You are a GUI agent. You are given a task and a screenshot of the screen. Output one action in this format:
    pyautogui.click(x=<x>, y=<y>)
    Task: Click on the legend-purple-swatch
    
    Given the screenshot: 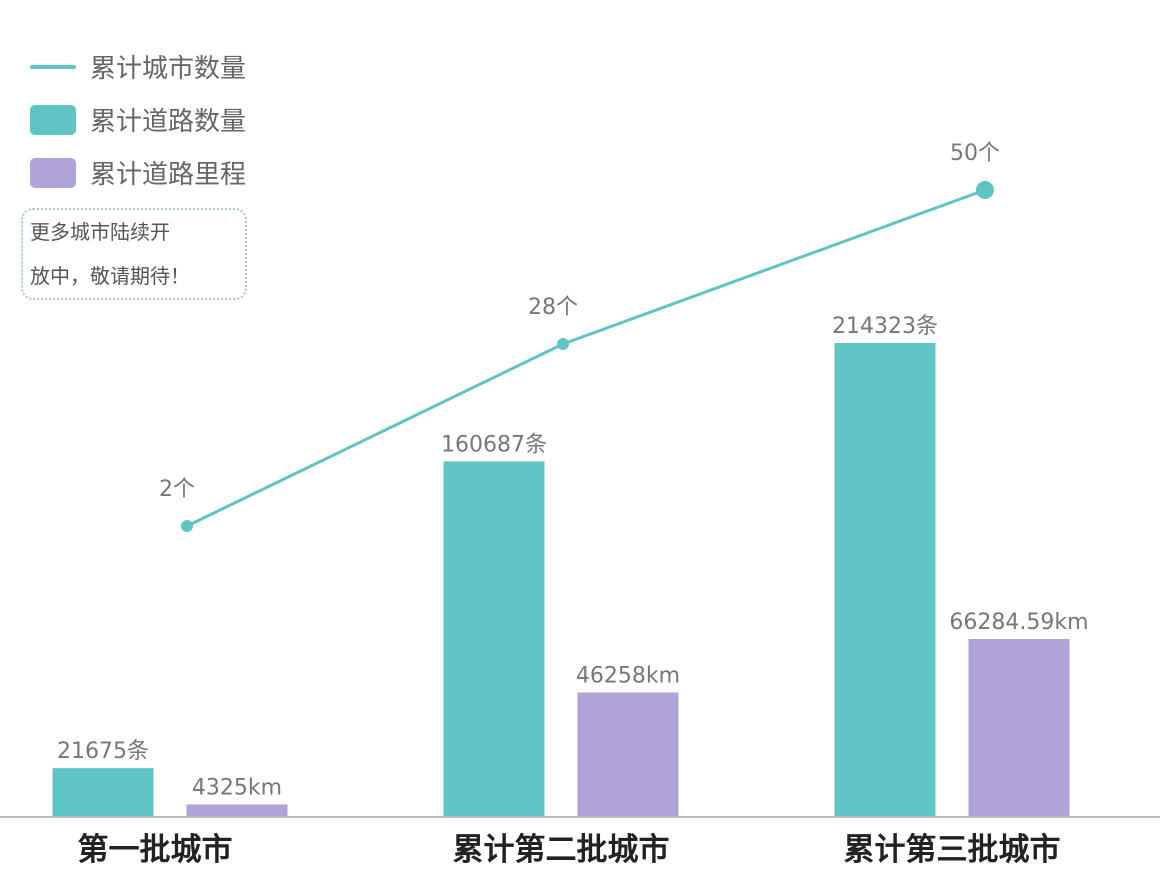 What is the action you would take?
    pyautogui.click(x=53, y=172)
    